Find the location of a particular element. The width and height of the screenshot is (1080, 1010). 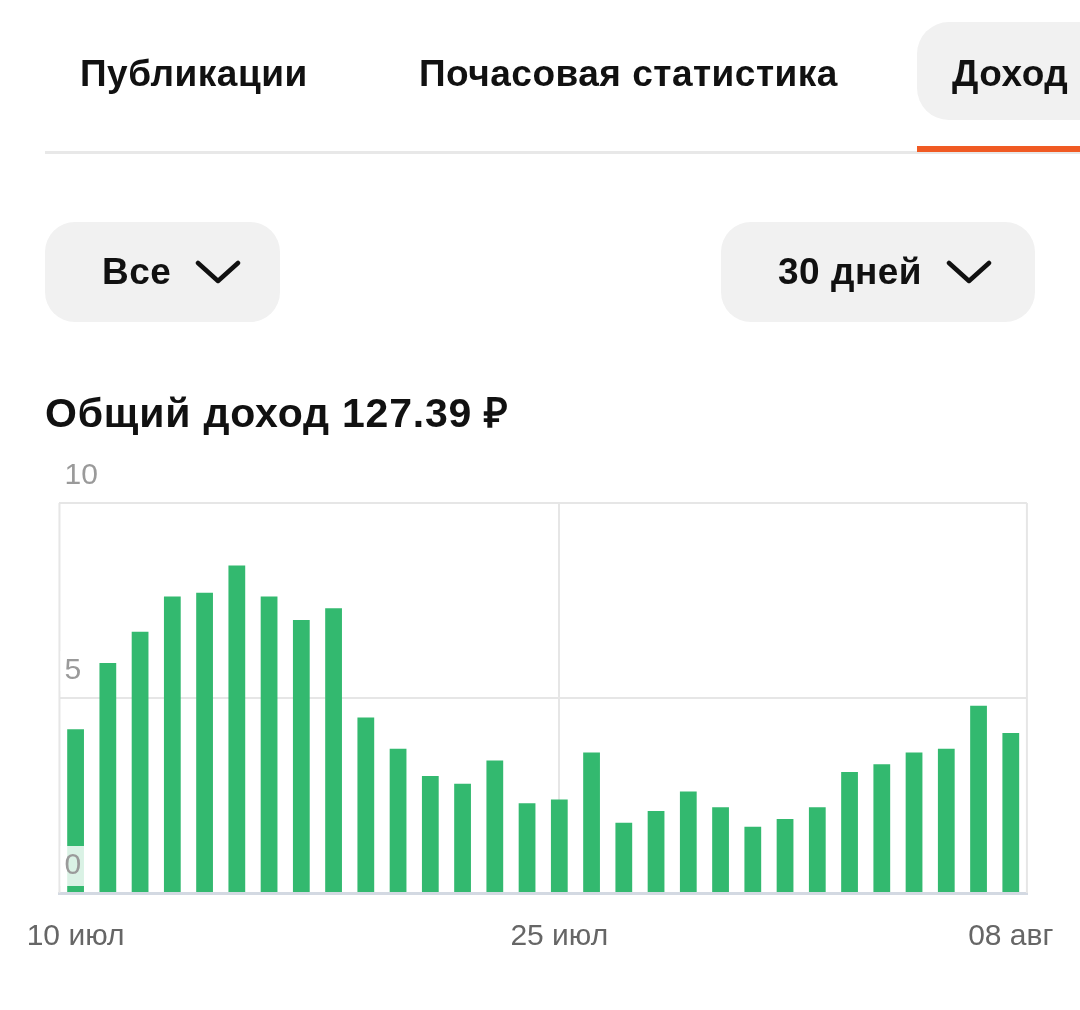

text: Публикации is located at coordinates (194, 74).